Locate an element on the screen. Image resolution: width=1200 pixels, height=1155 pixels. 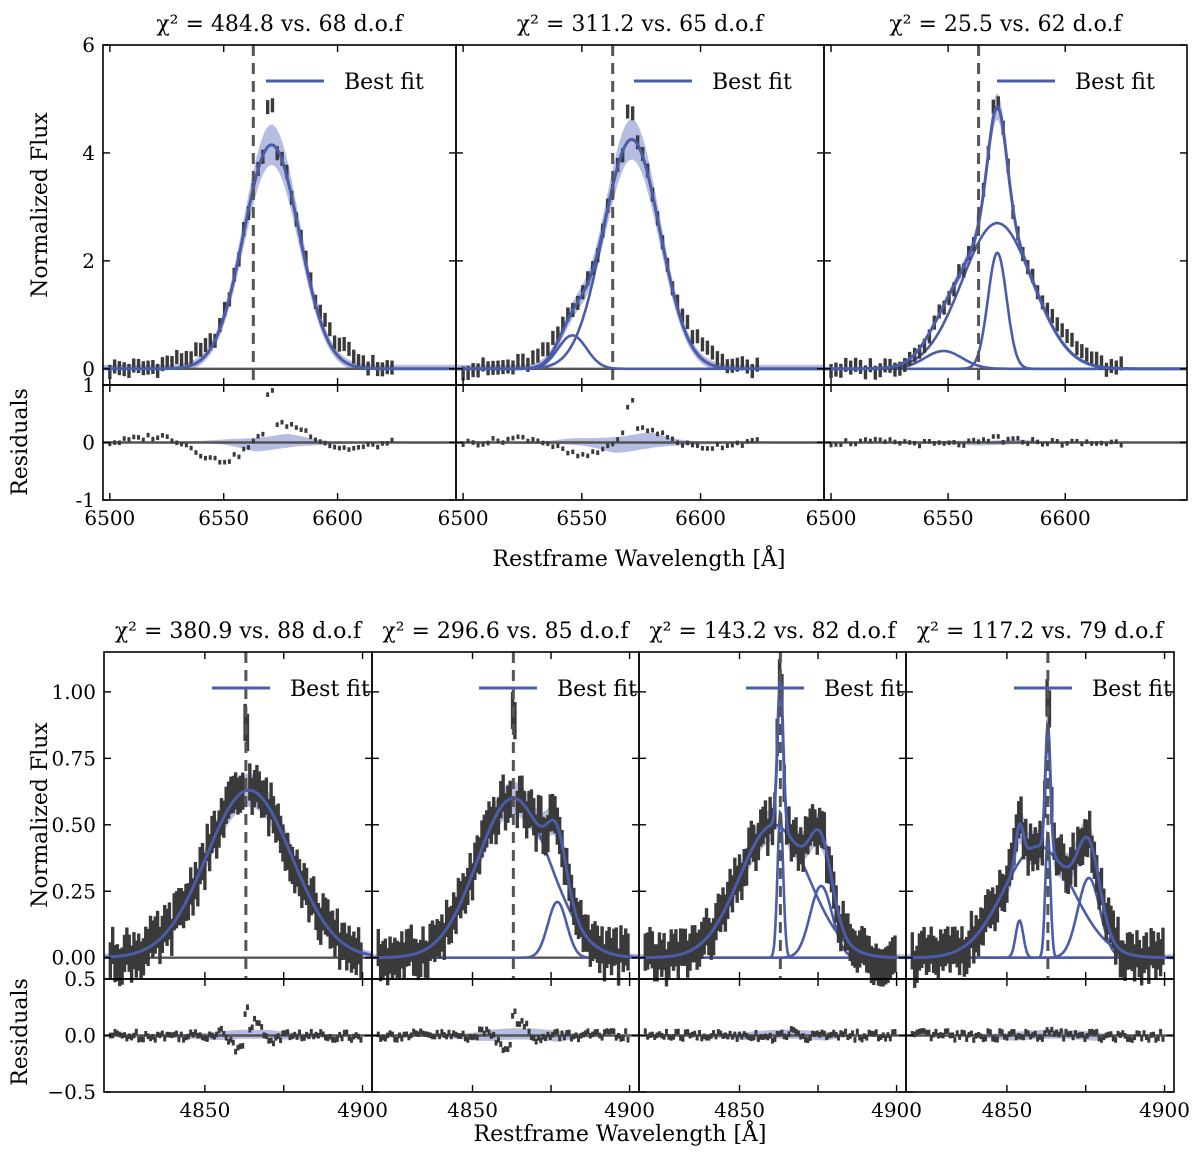
y-axis-label-flux-top: Normalized Flux is located at coordinates (40, 205).